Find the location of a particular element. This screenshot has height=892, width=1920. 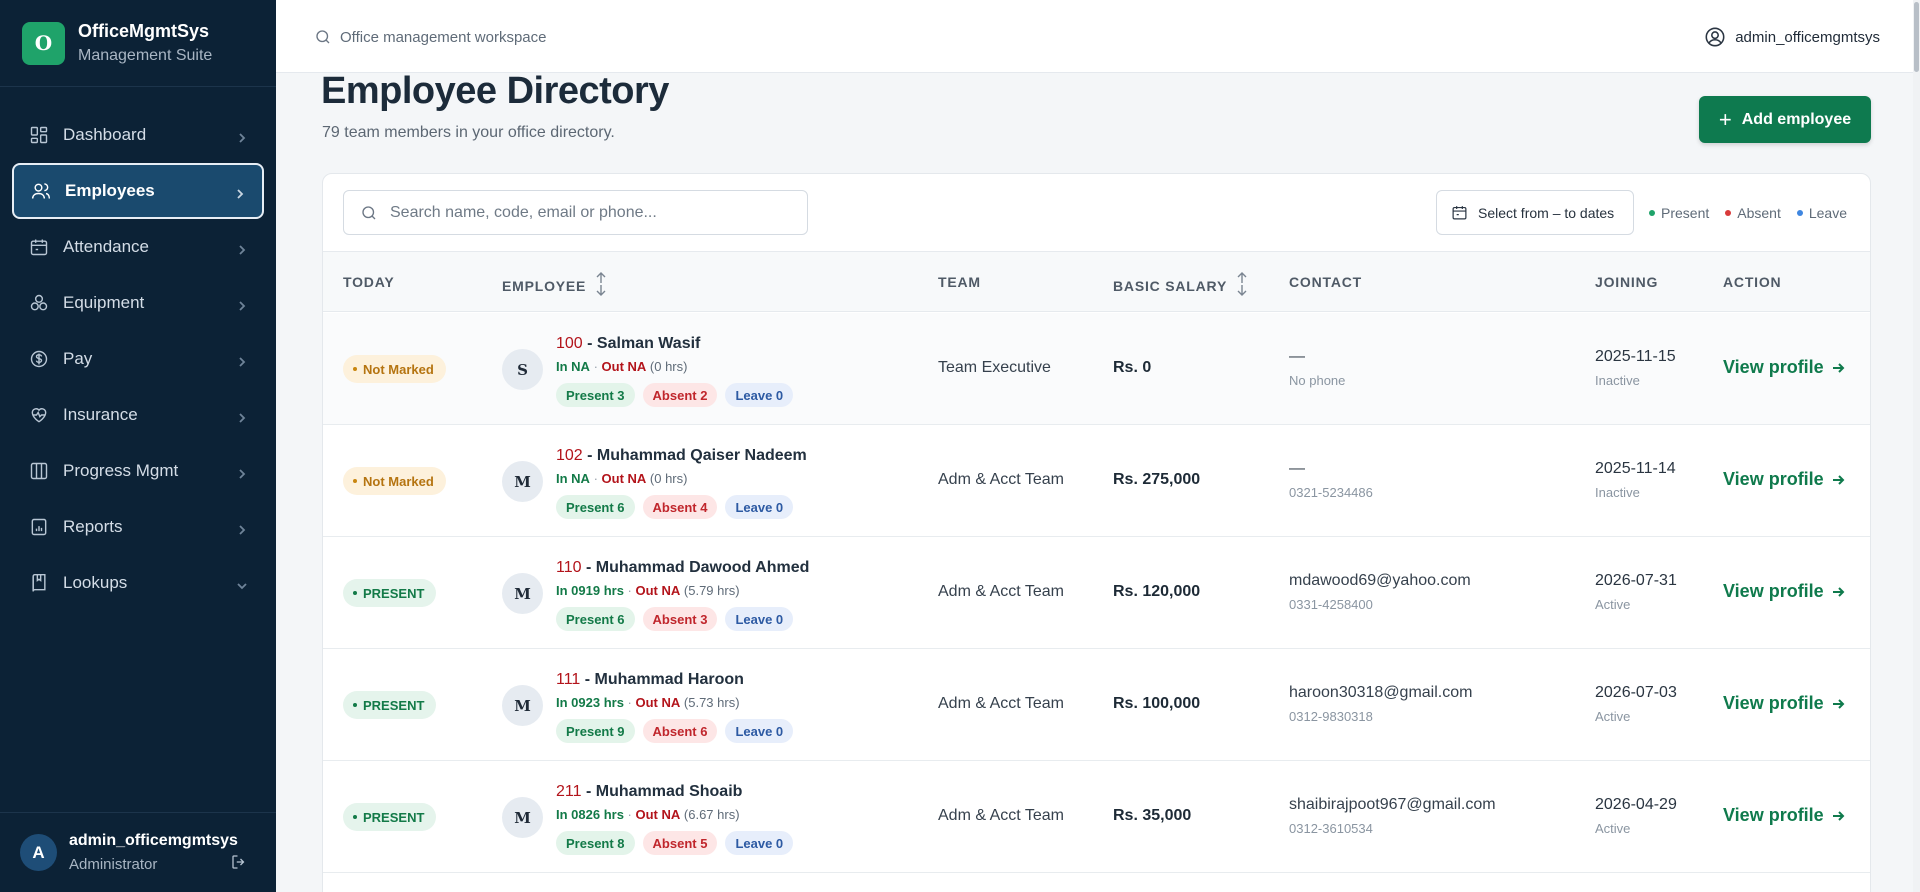

workspace-search: Office management workspace is located at coordinates (443, 37).